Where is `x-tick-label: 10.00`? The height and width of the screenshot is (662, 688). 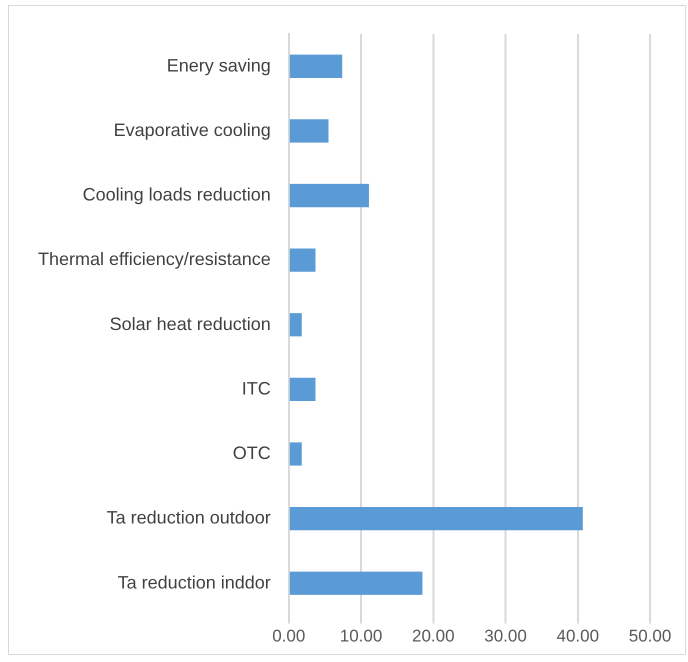 x-tick-label: 10.00 is located at coordinates (361, 636).